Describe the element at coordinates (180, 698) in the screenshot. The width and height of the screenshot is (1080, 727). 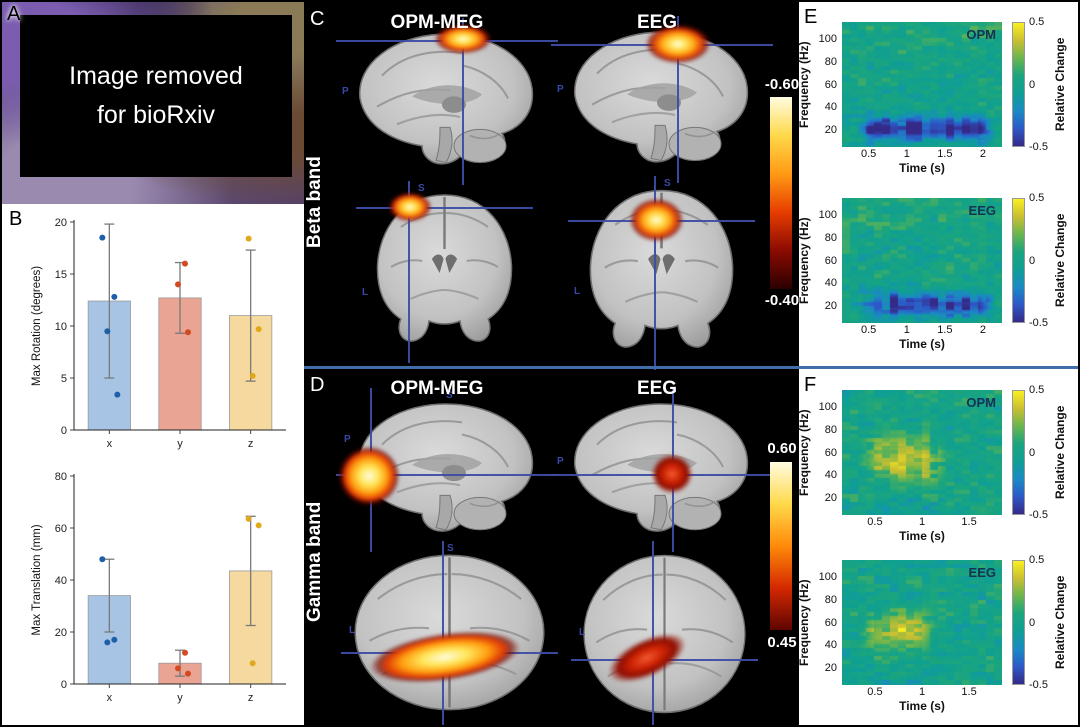
I see `svg-text: y` at that location.